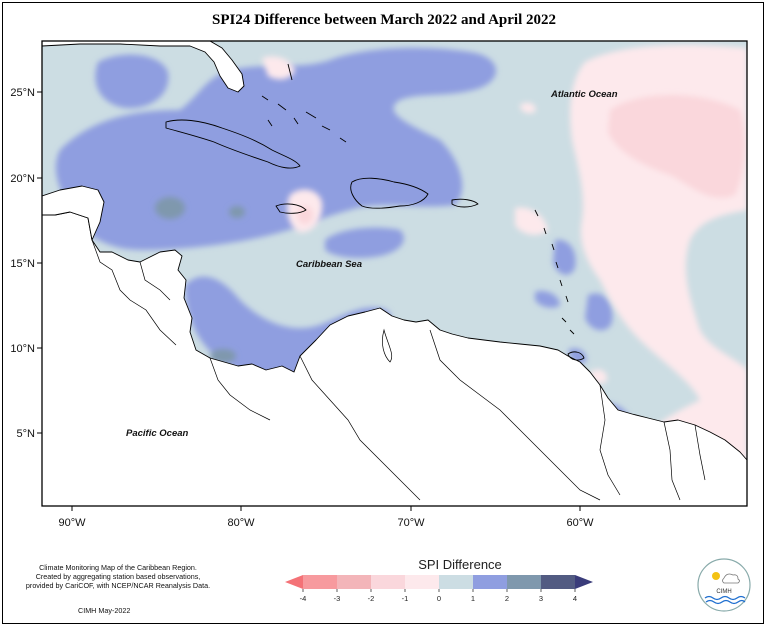  What do you see at coordinates (26, 434) in the screenshot?
I see `lat-tick-label: 5°N` at bounding box center [26, 434].